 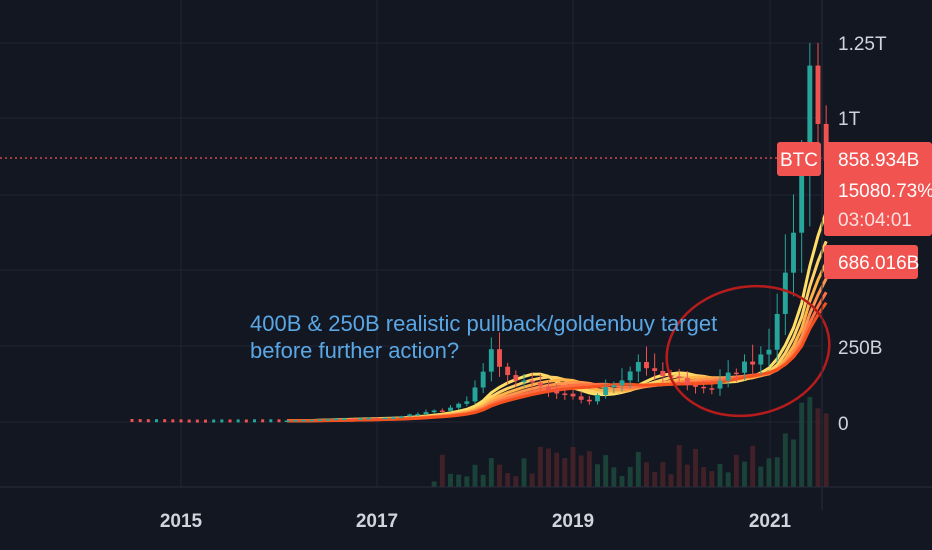 What do you see at coordinates (878, 263) in the screenshot?
I see `second-price-label: 686.016B` at bounding box center [878, 263].